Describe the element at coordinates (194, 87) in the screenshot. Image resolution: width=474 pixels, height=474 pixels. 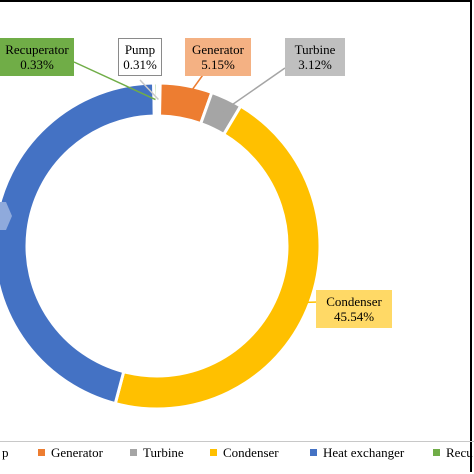
I see `leader-line-generator` at that location.